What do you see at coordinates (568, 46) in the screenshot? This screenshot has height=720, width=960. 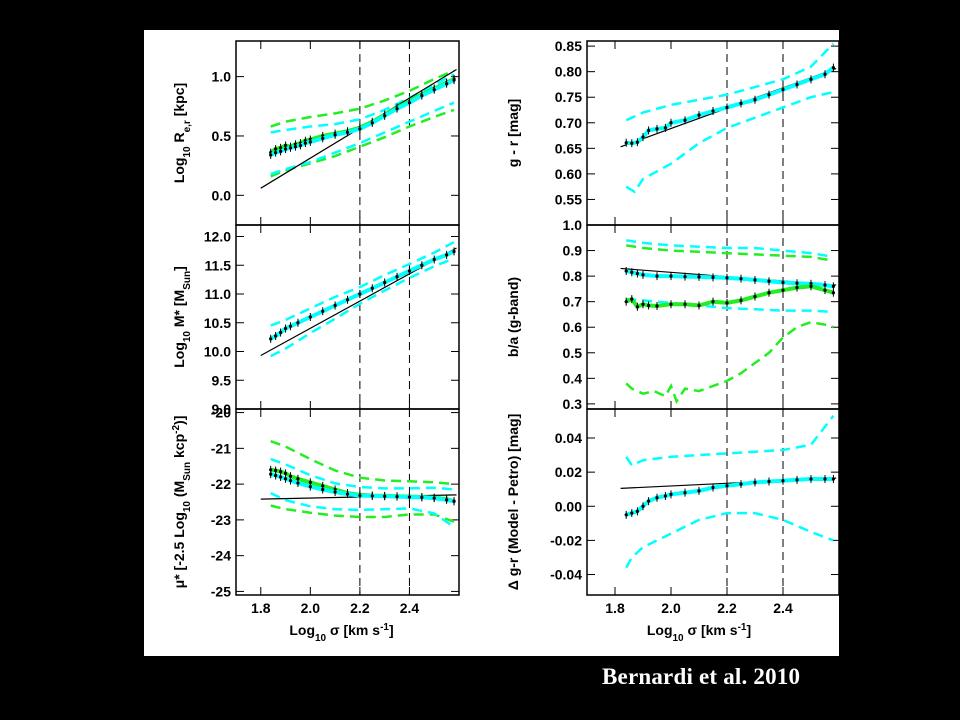 I see `y-tick-label: 0.85` at bounding box center [568, 46].